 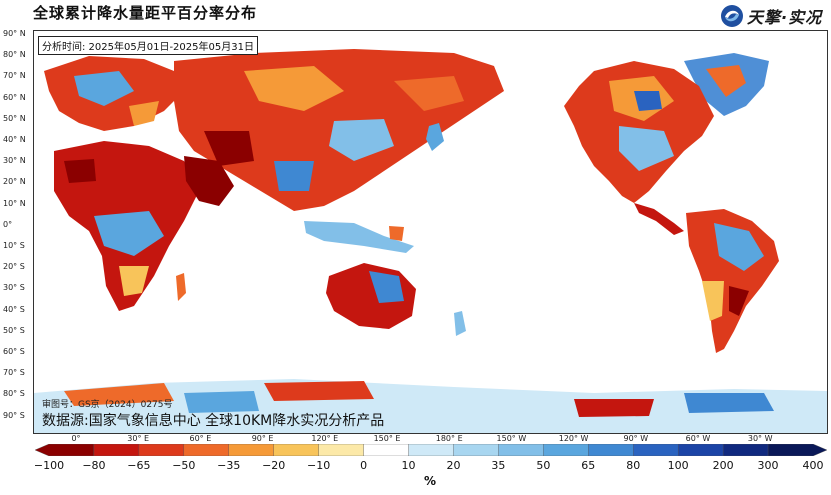 What do you see at coordinates (659, 219) in the screenshot?
I see `landmass-central-america` at bounding box center [659, 219].